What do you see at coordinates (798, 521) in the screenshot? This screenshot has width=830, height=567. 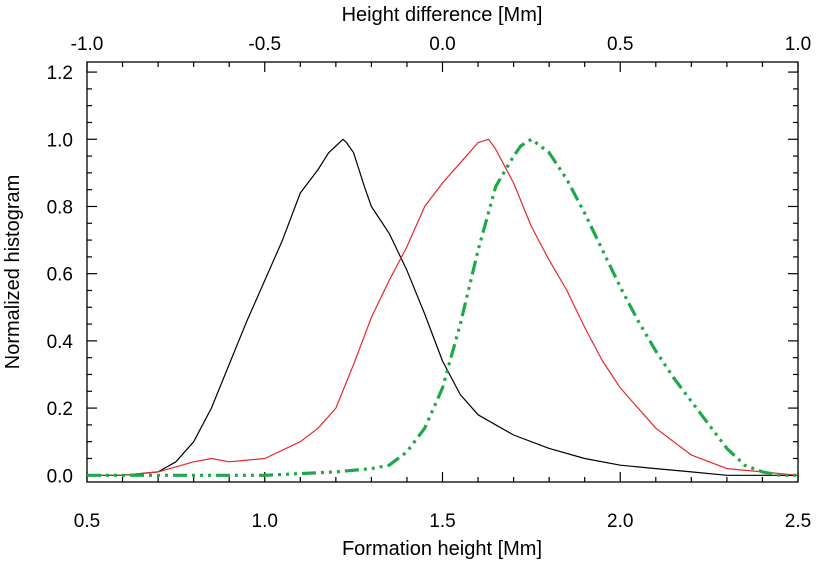 I see `x-tick-label: 2.5` at bounding box center [798, 521].